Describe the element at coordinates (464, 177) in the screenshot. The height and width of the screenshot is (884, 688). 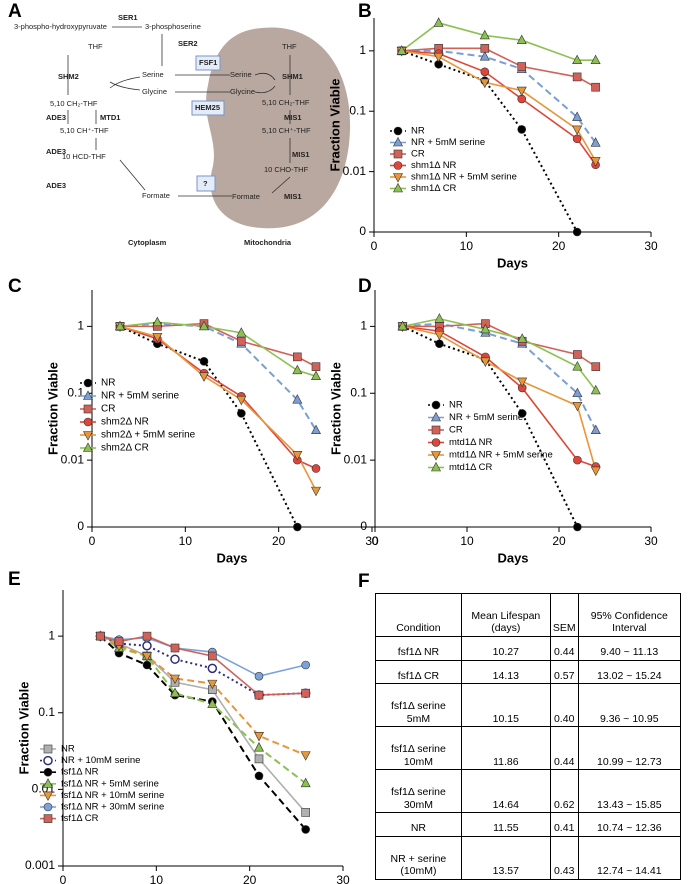
I see `legend-label: shm1Δ NR + 5mM serine` at that location.